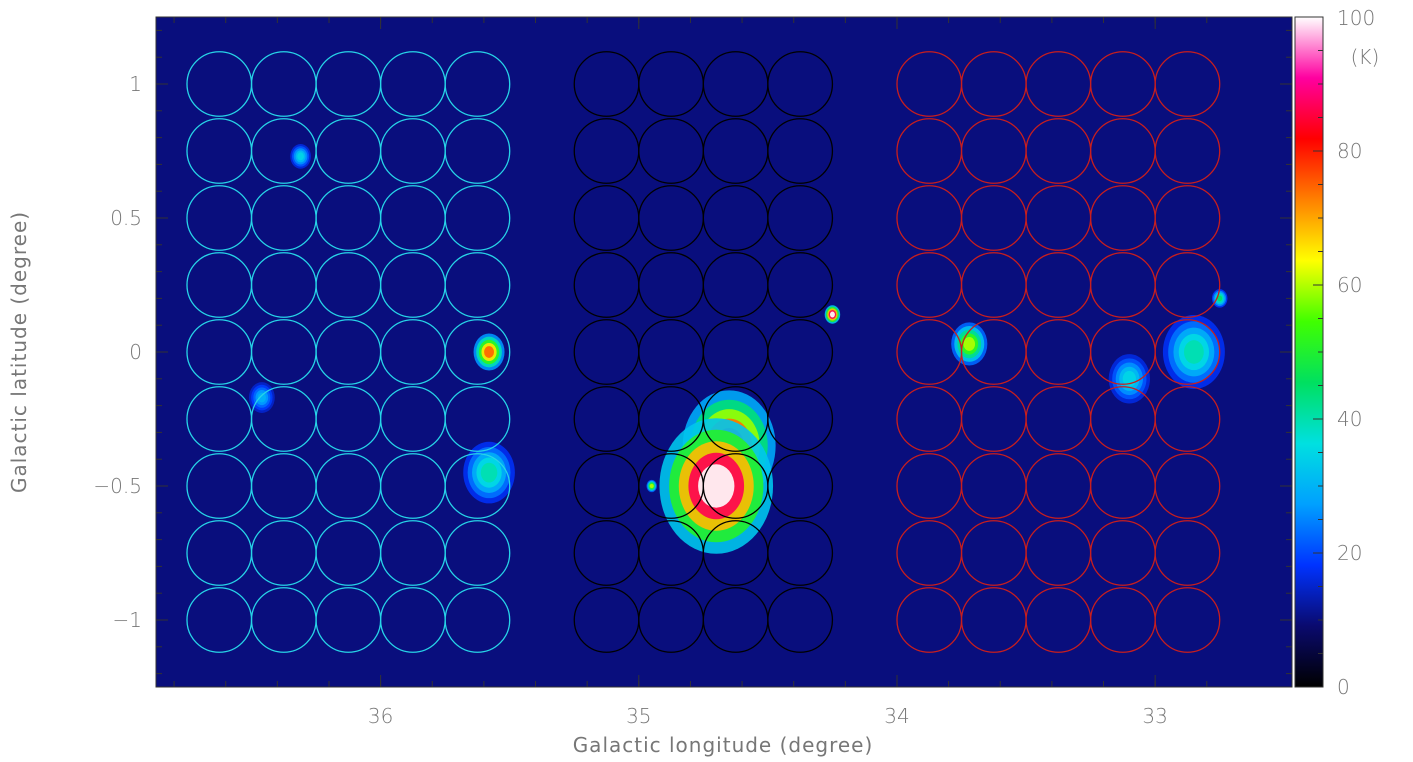 This screenshot has width=1413, height=762. Describe the element at coordinates (1356, 18) in the screenshot. I see `colorbar-tick-label: 100` at that location.